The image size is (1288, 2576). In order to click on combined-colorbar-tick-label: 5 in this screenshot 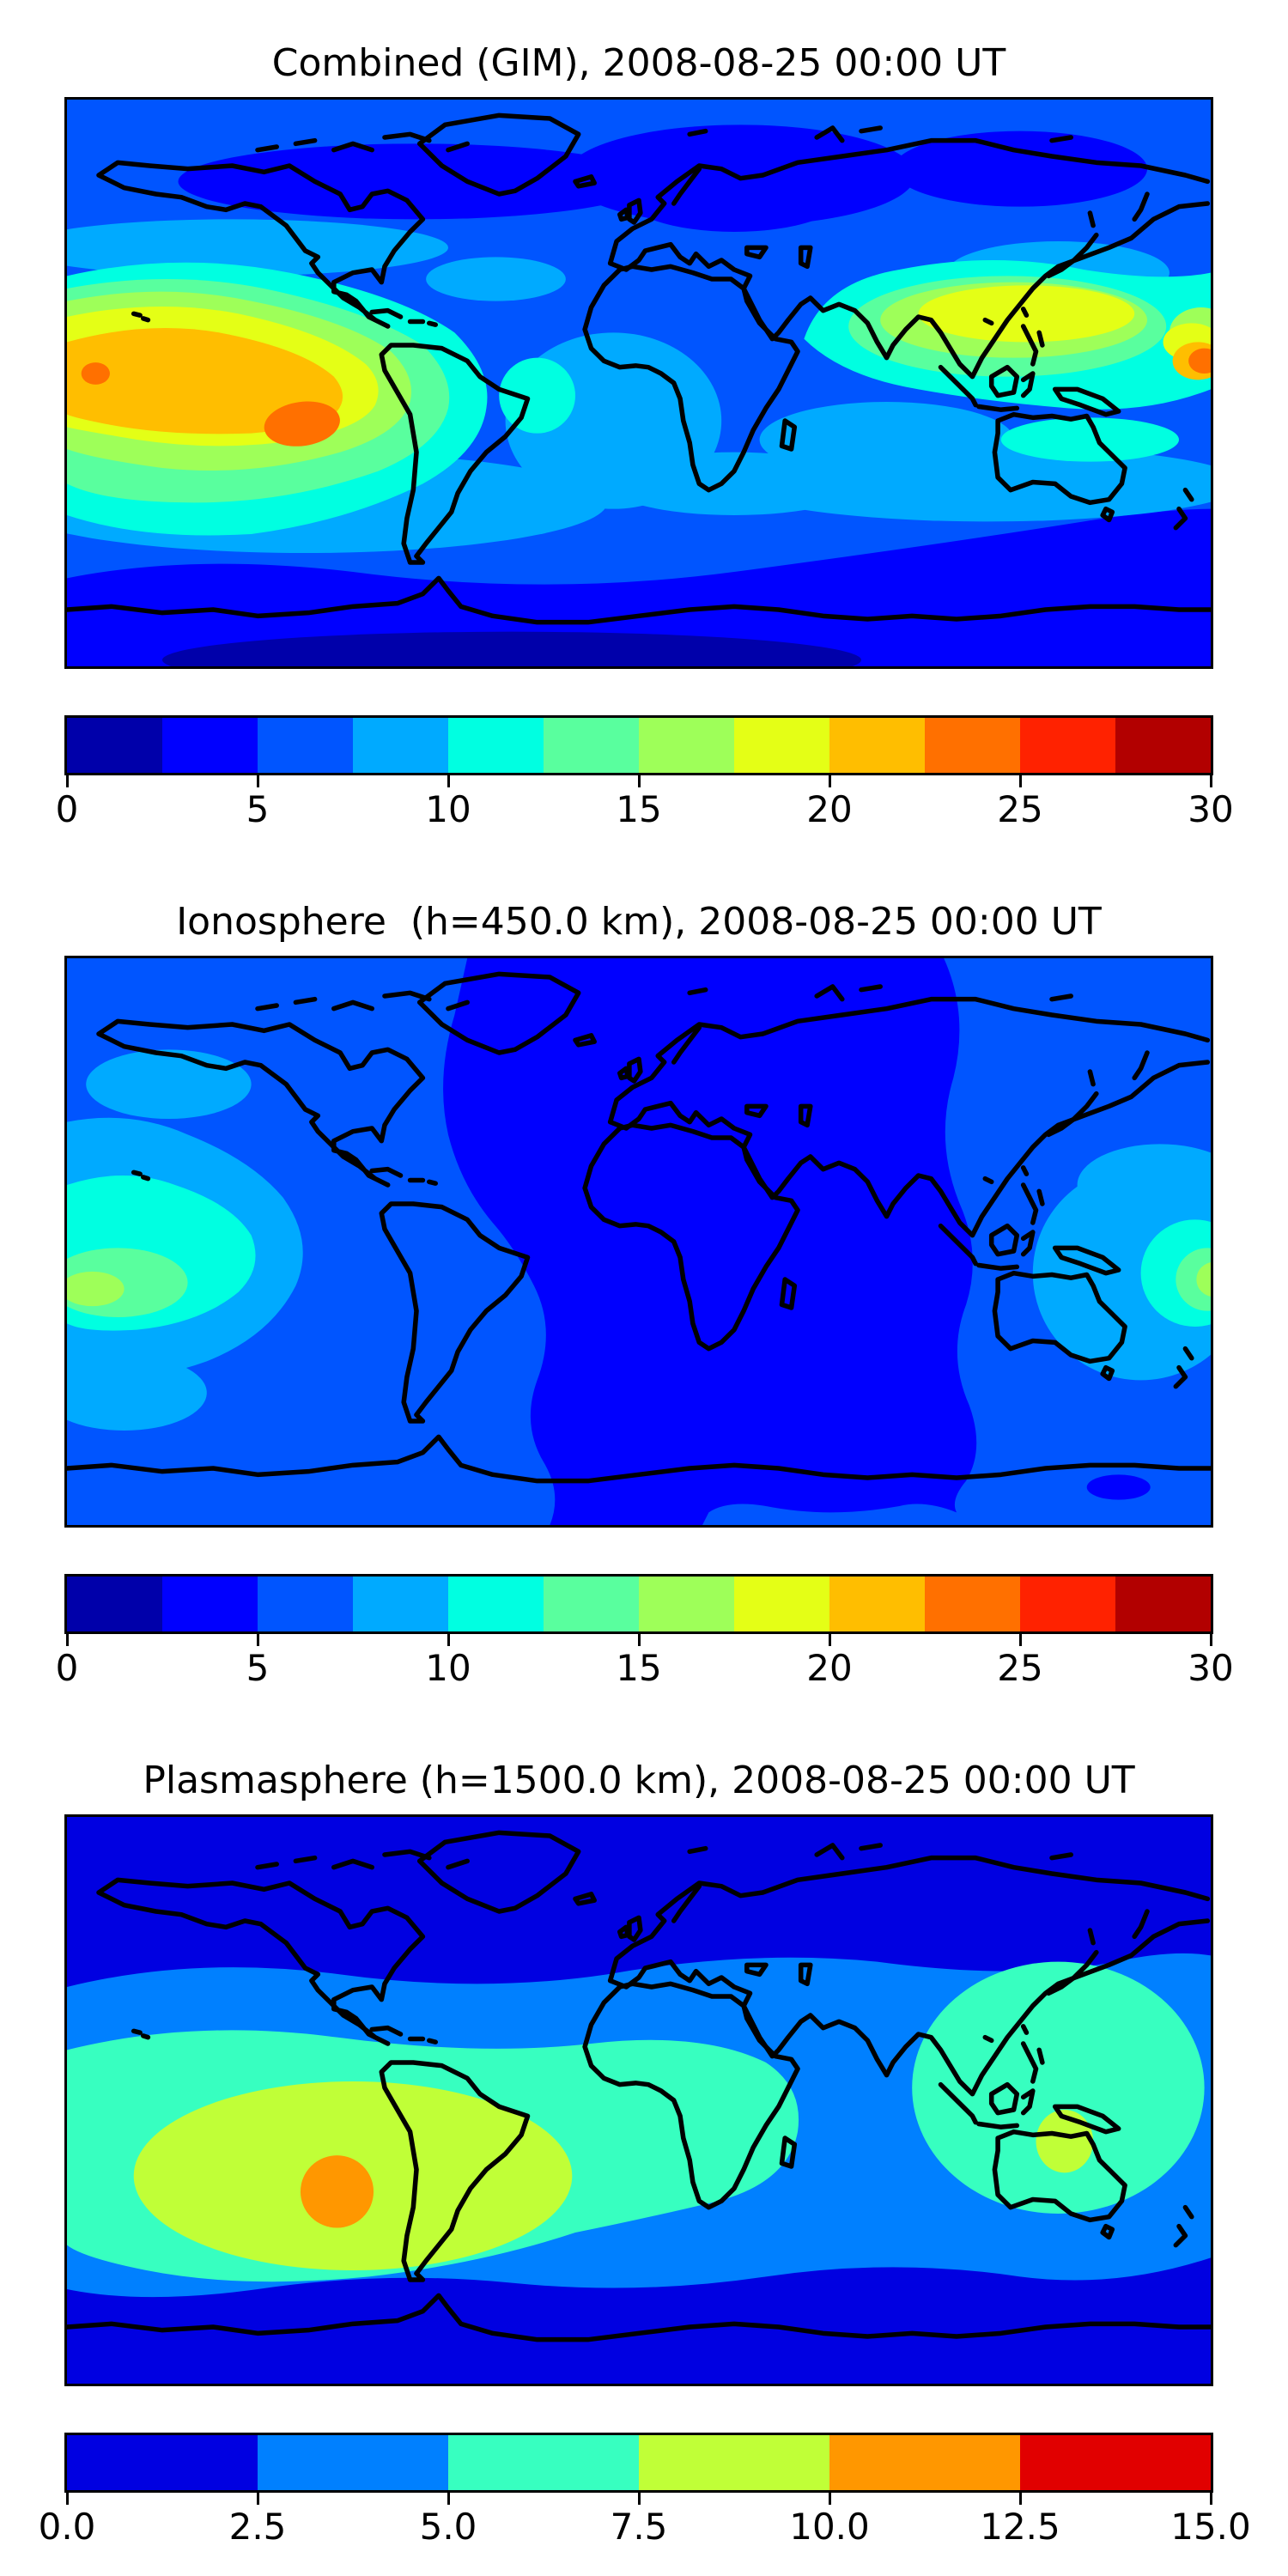, I will do `click(258, 809)`.